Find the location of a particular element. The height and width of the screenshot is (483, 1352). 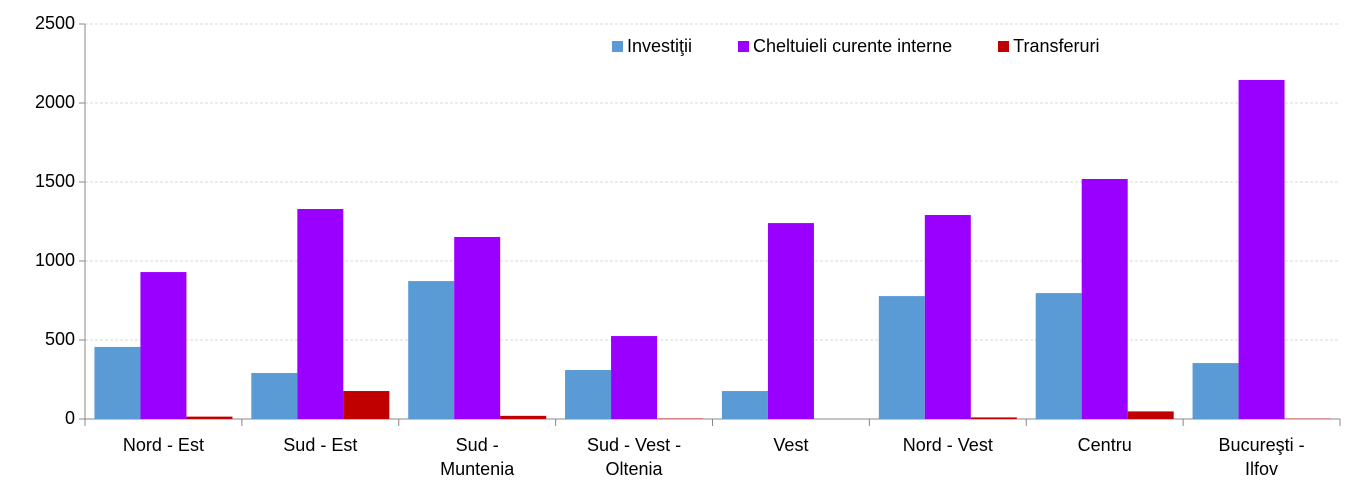

x-tick-label: Vest is located at coordinates (791, 445).